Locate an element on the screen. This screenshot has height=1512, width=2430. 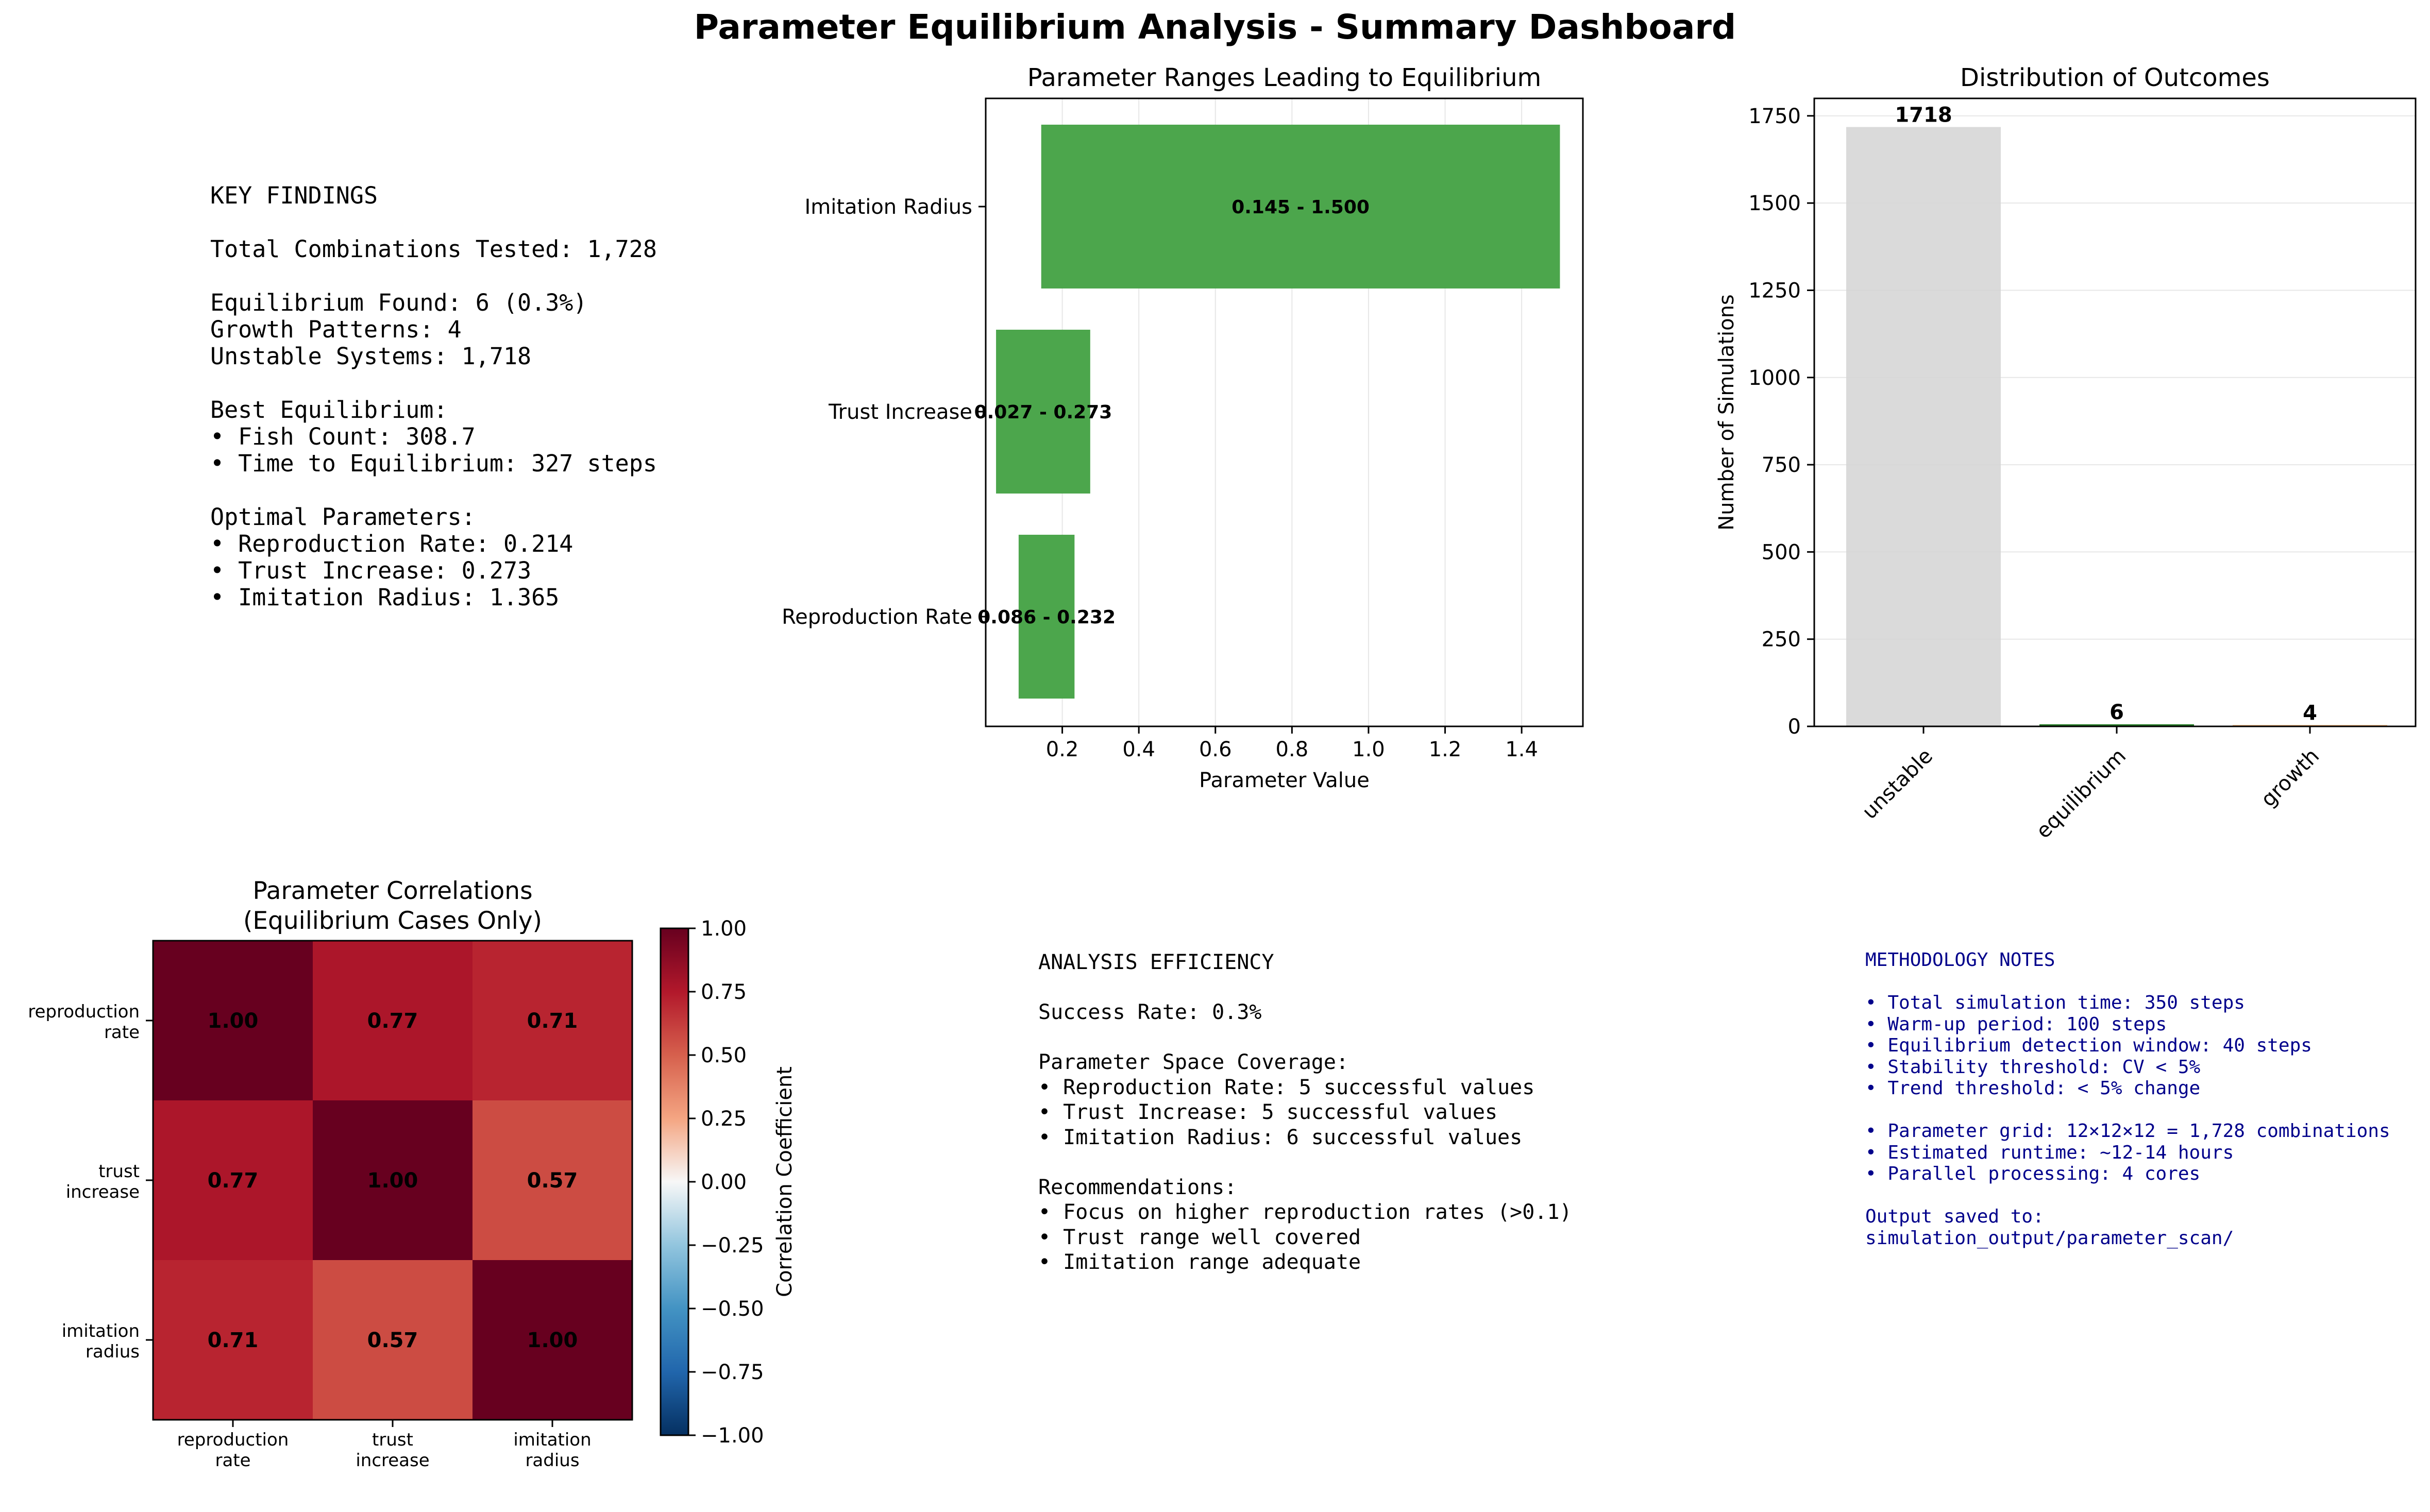
colorbar is located at coordinates (674, 1181).